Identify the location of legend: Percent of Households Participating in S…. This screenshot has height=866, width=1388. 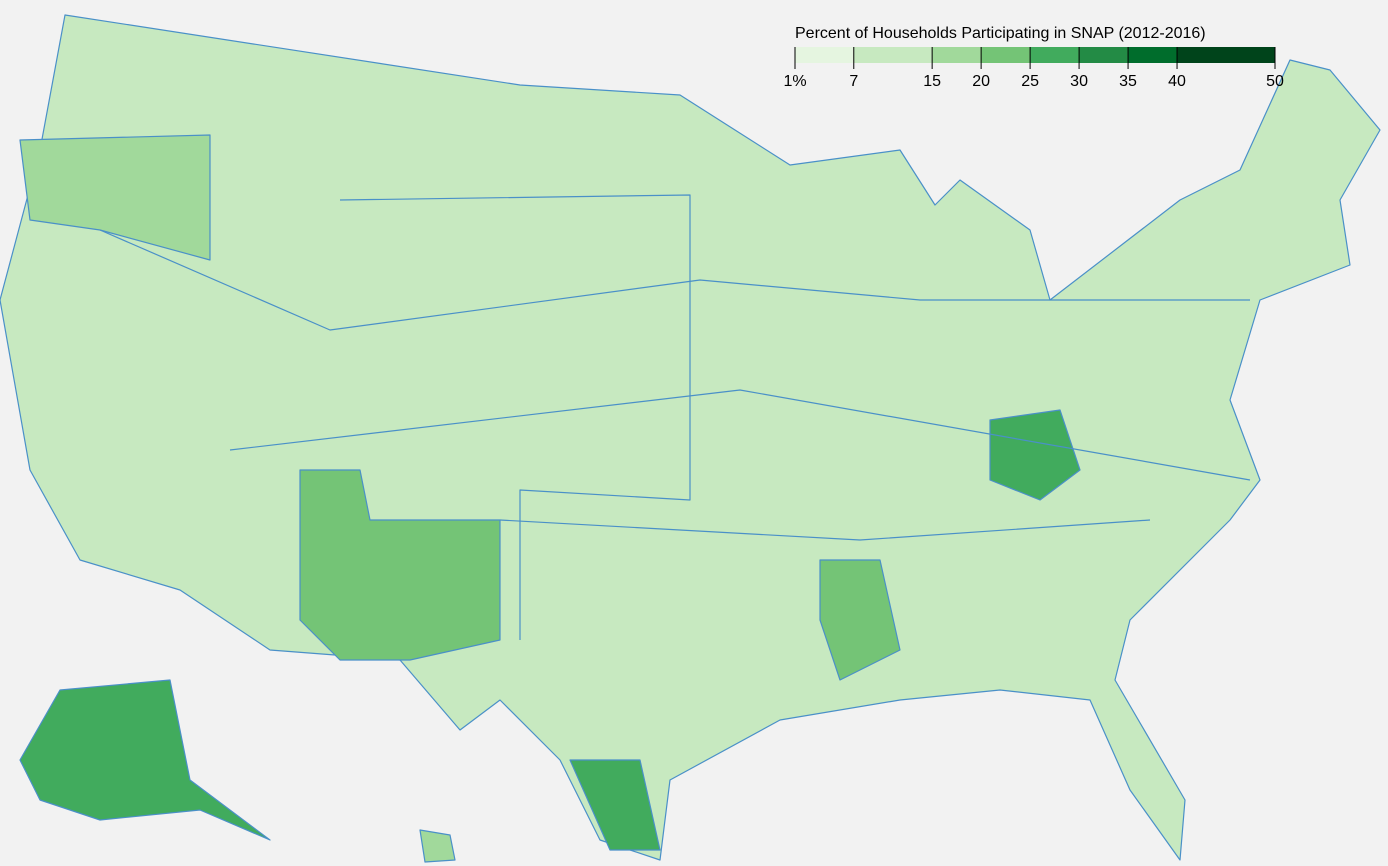
(1033, 57).